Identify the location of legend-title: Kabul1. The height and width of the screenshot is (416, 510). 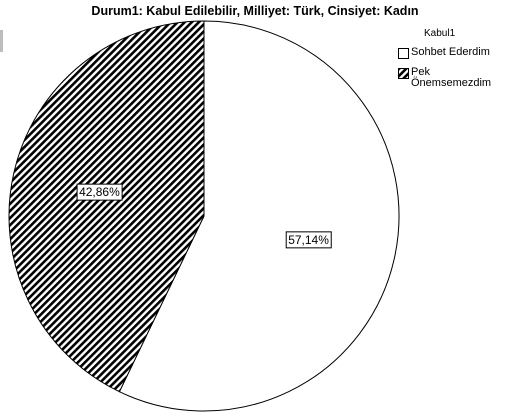
(440, 33).